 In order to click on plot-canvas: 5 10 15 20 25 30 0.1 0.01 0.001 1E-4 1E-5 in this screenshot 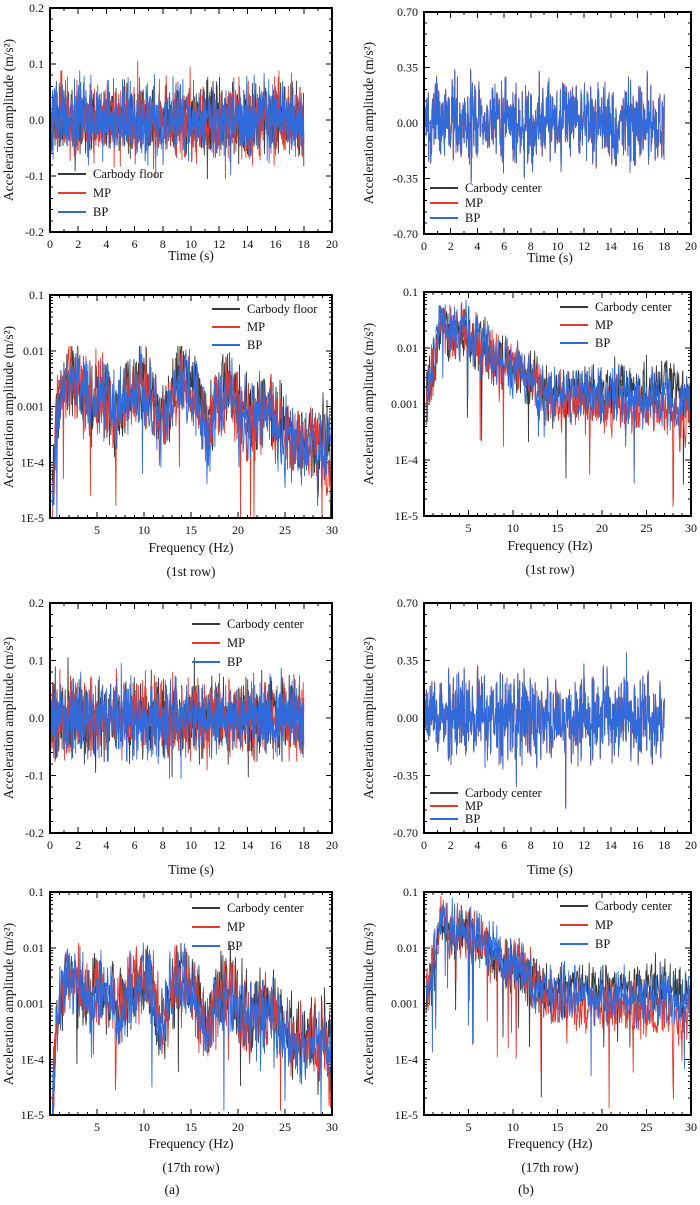, I will do `click(177, 1009)`.